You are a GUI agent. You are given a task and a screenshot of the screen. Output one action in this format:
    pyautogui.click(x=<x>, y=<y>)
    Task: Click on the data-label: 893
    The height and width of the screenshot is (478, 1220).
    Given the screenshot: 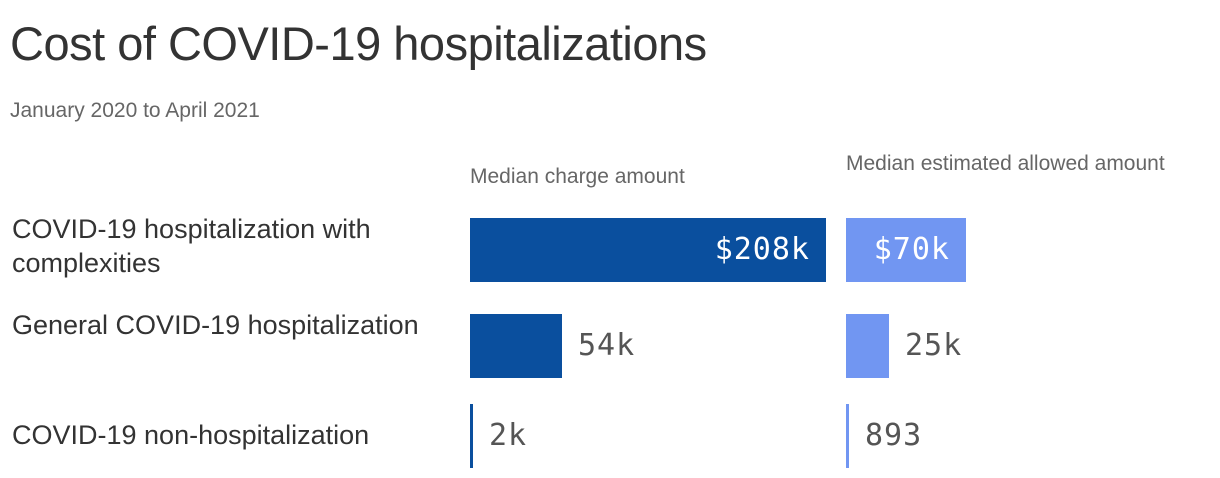 What is the action you would take?
    pyautogui.click(x=894, y=435)
    